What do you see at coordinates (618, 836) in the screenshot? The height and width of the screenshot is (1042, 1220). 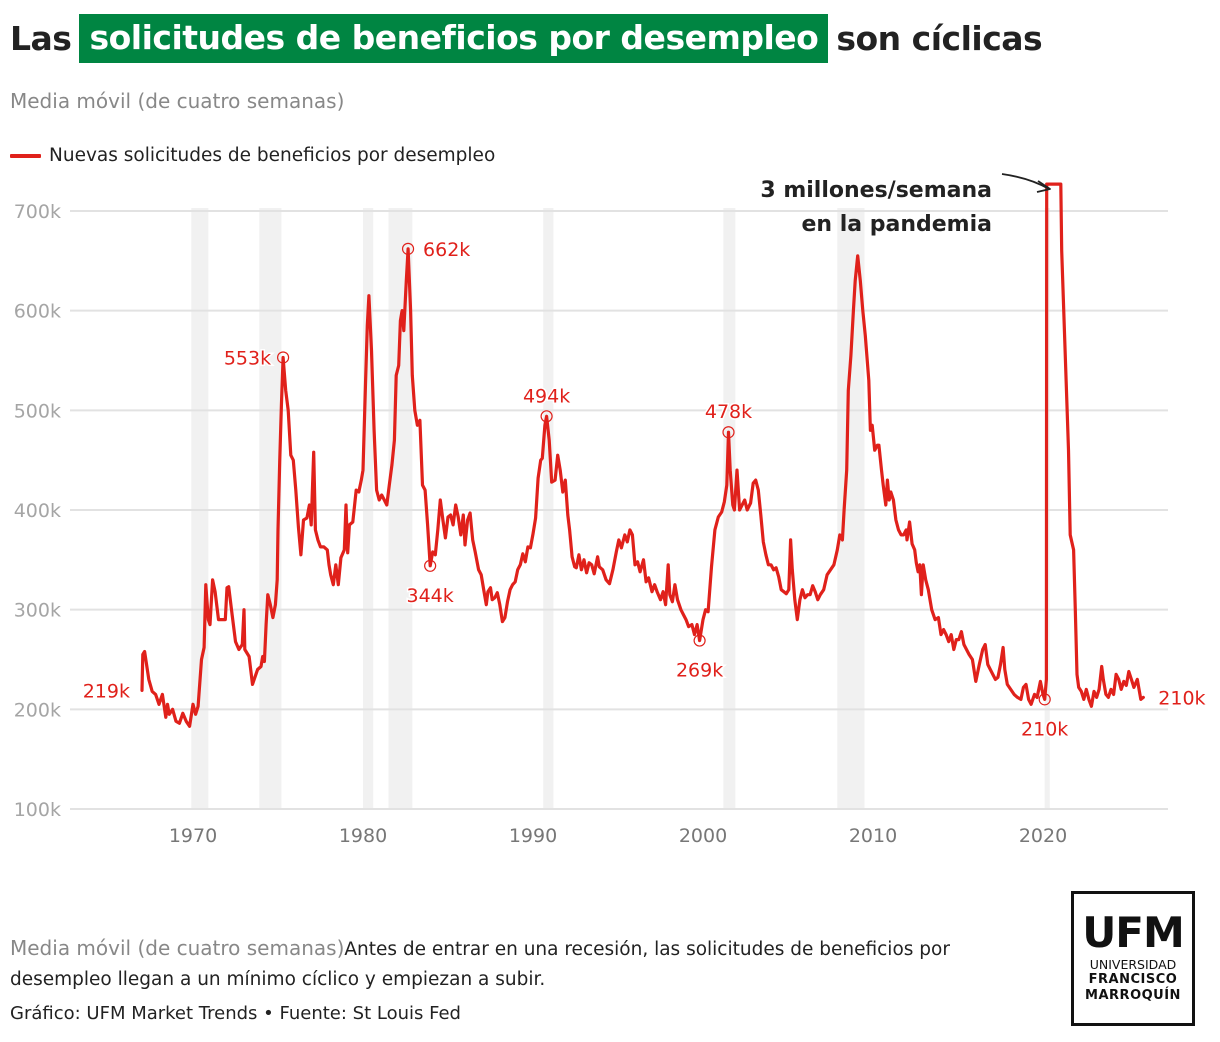 I see `x-axis: 1970 1980 1990 2000 2010 2020` at bounding box center [618, 836].